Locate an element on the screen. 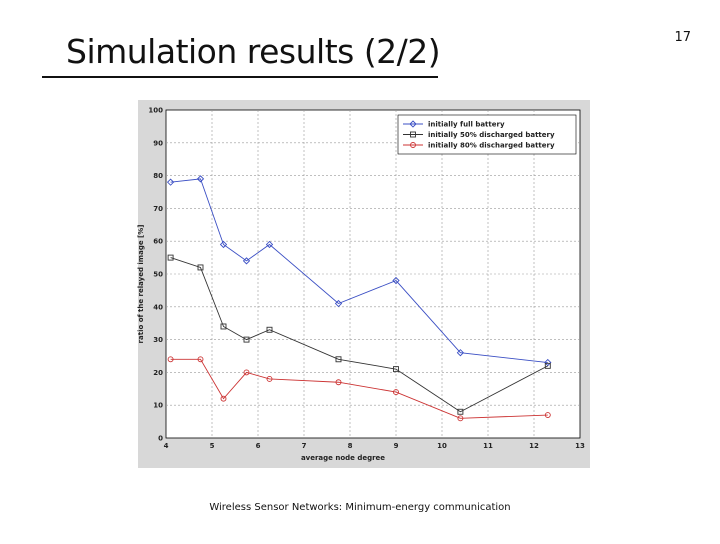 Image resolution: width=720 pixels, height=544 pixels. y-axis-label: ratio of the relayed image [%] is located at coordinates (141, 284).